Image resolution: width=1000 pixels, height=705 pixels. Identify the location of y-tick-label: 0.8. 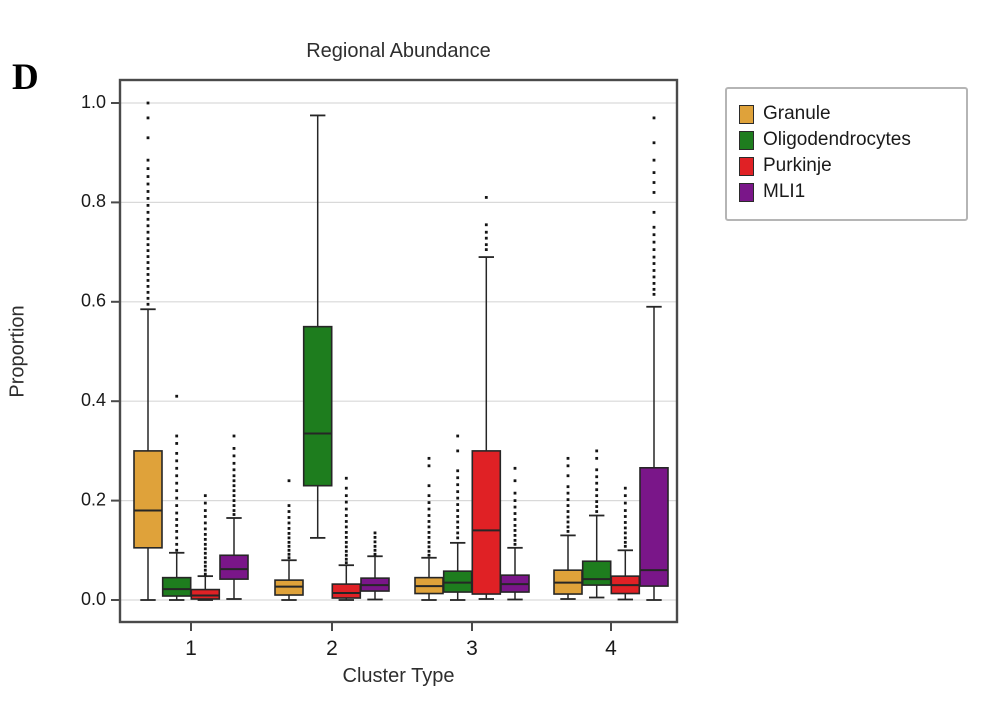
(93, 201).